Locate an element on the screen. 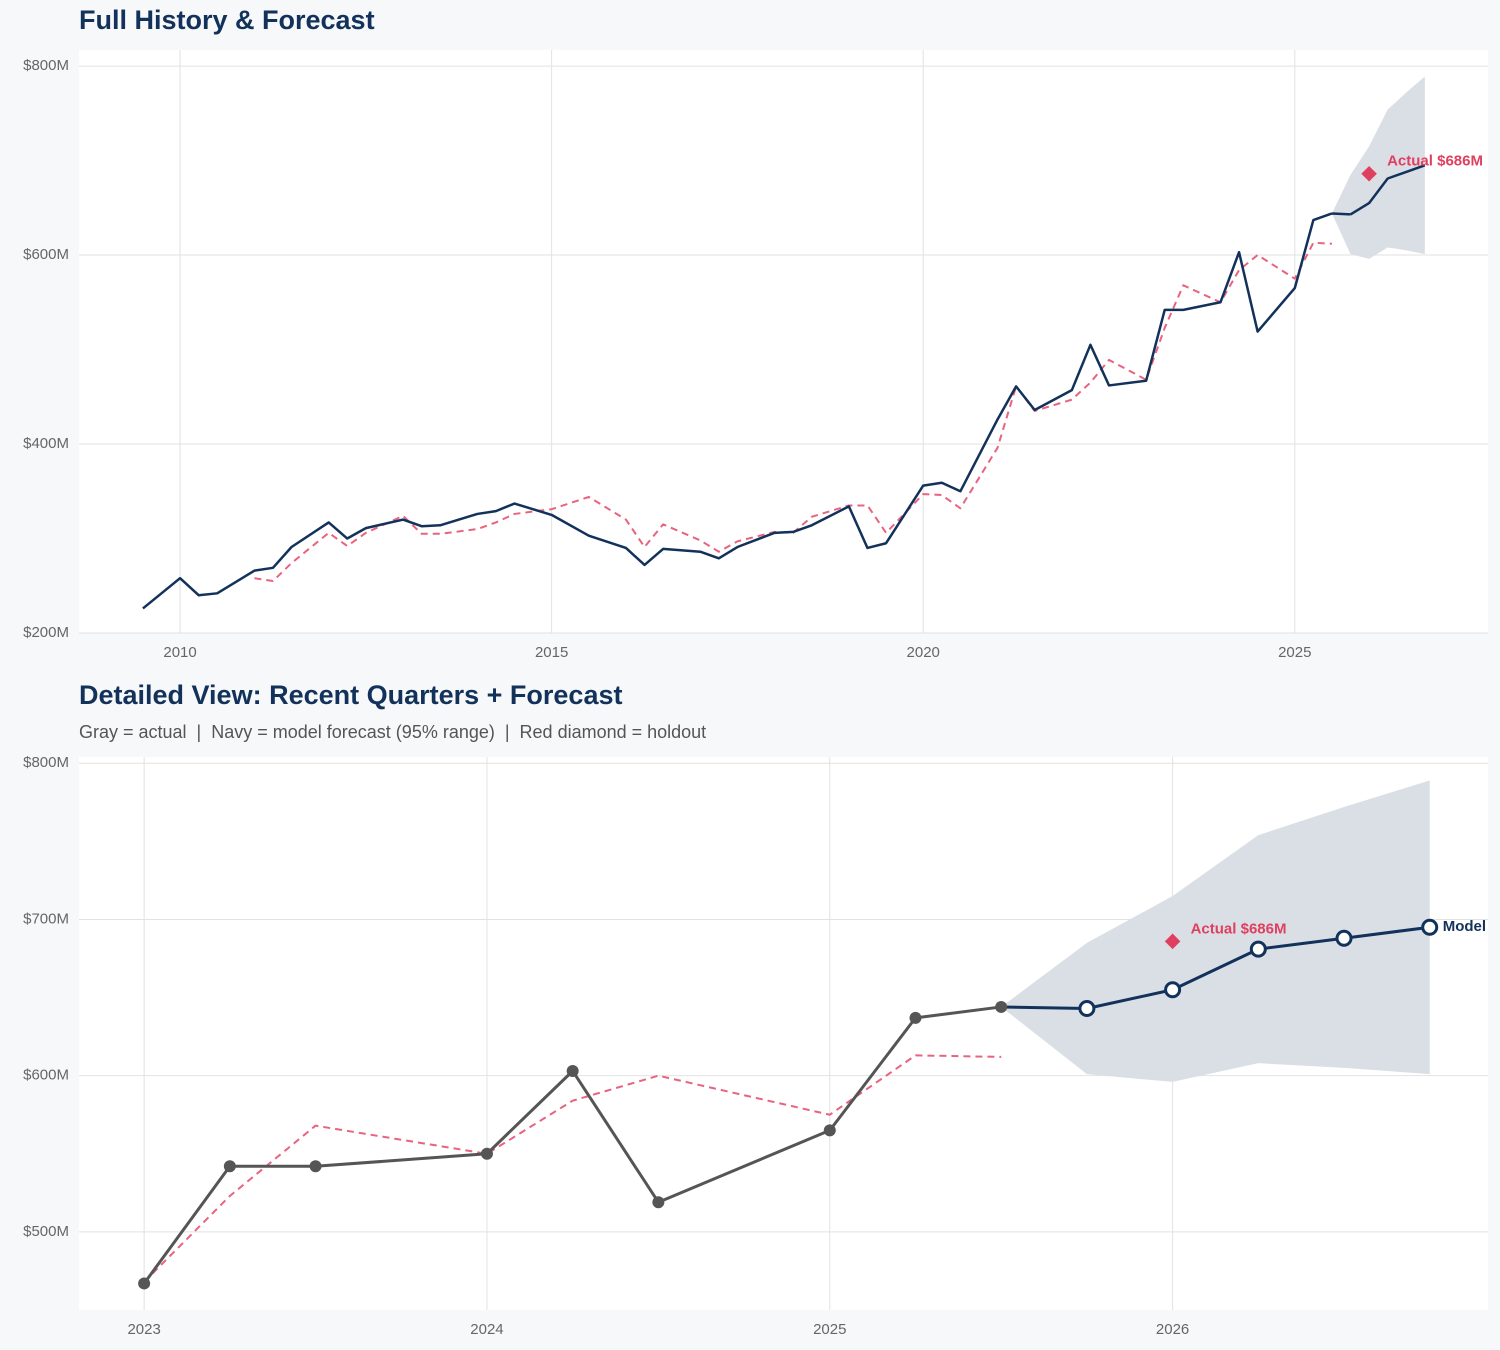 The image size is (1500, 1350). y-tick-label: $200M is located at coordinates (46, 632).